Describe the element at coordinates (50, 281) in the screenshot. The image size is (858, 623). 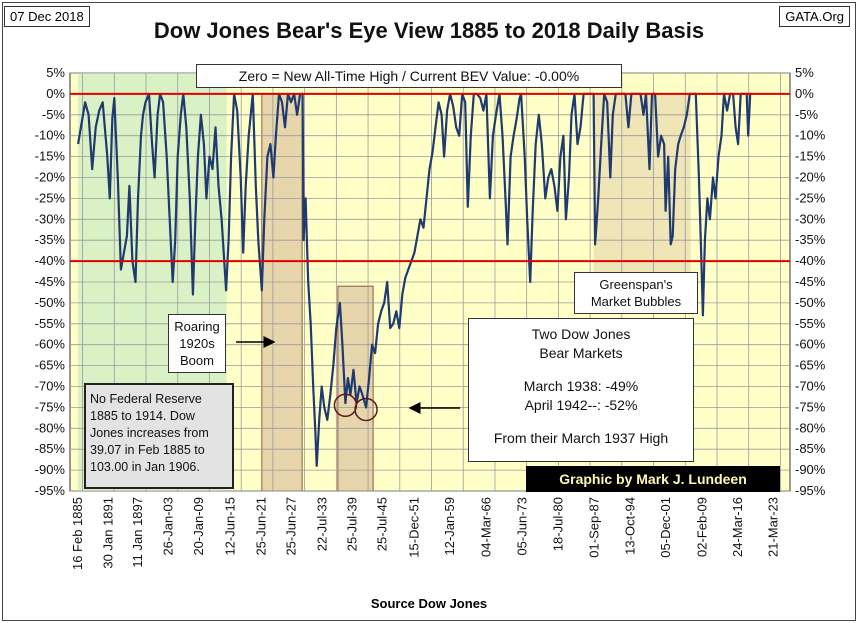
I see `y-tick-label-left: -45%` at that location.